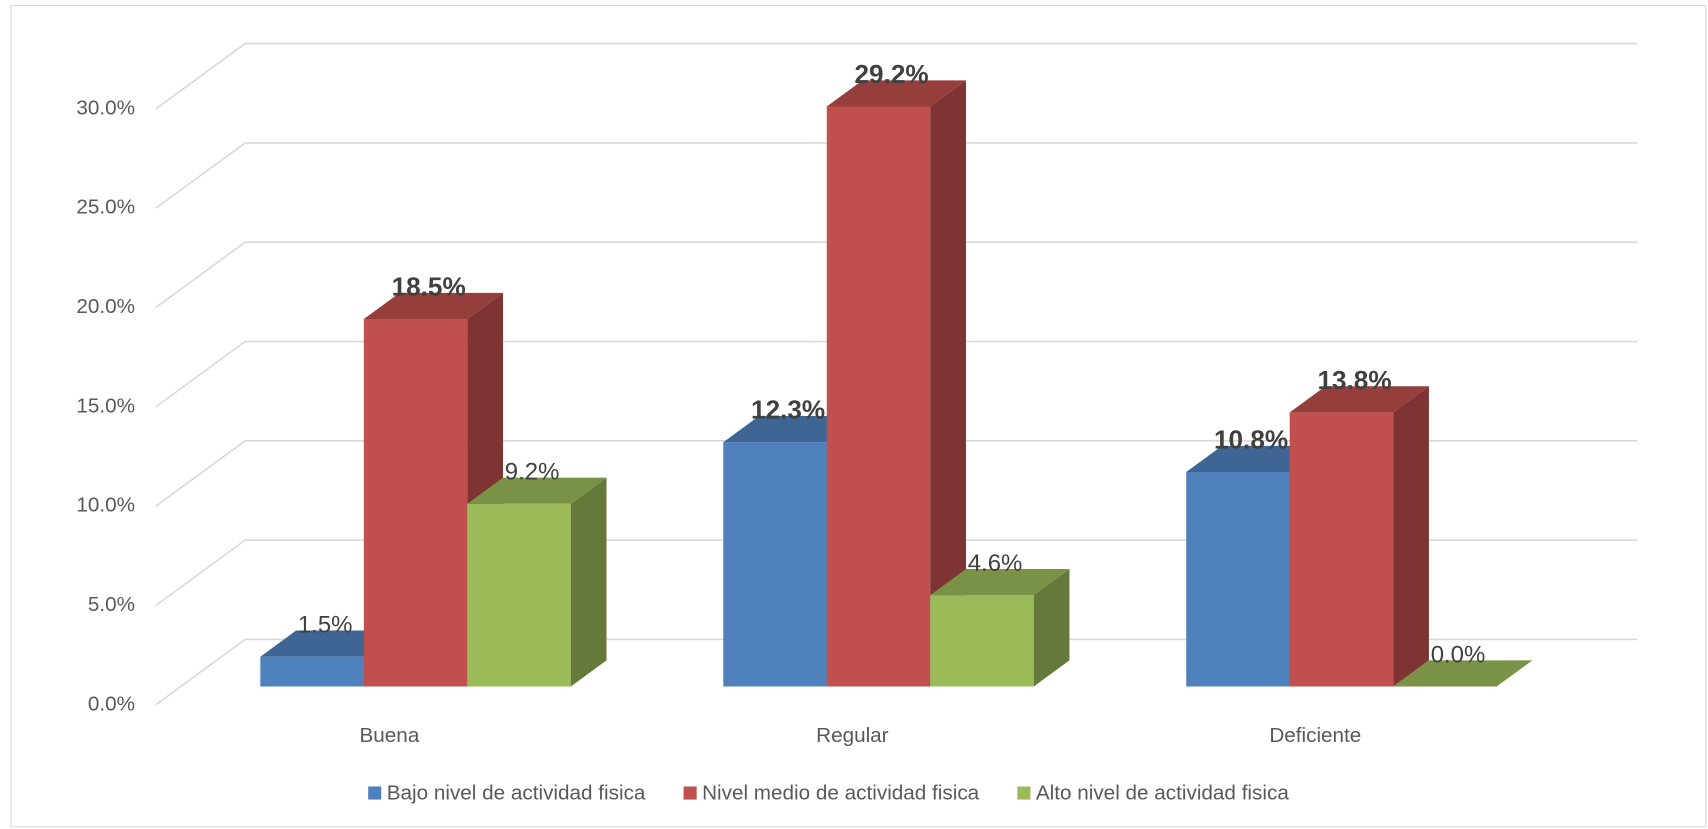 The image size is (1708, 829). I want to click on legend-label: Alto nivel de actividad fisica, so click(1162, 793).